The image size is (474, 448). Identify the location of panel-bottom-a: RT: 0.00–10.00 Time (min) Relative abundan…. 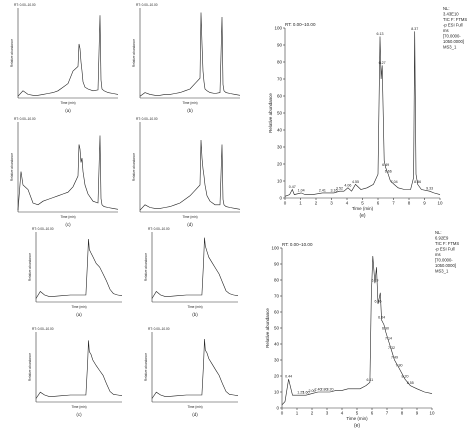
(75, 272).